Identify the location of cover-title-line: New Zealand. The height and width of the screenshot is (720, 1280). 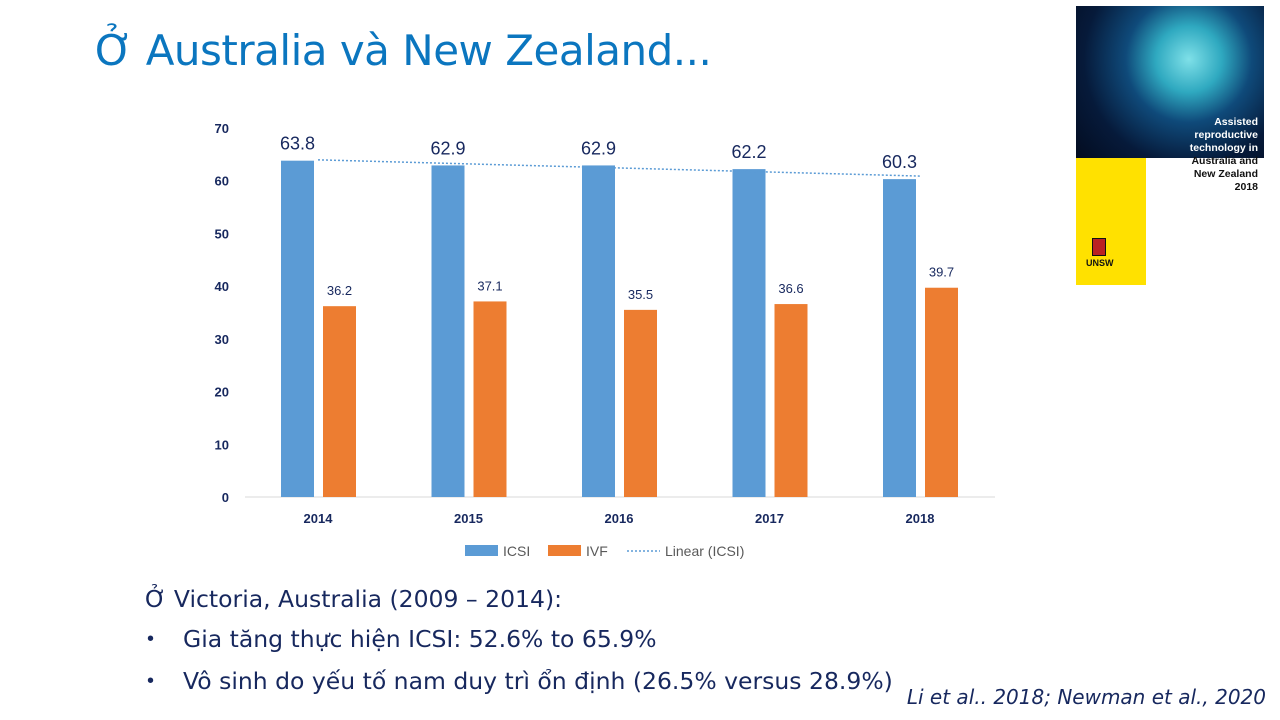
(1225, 174).